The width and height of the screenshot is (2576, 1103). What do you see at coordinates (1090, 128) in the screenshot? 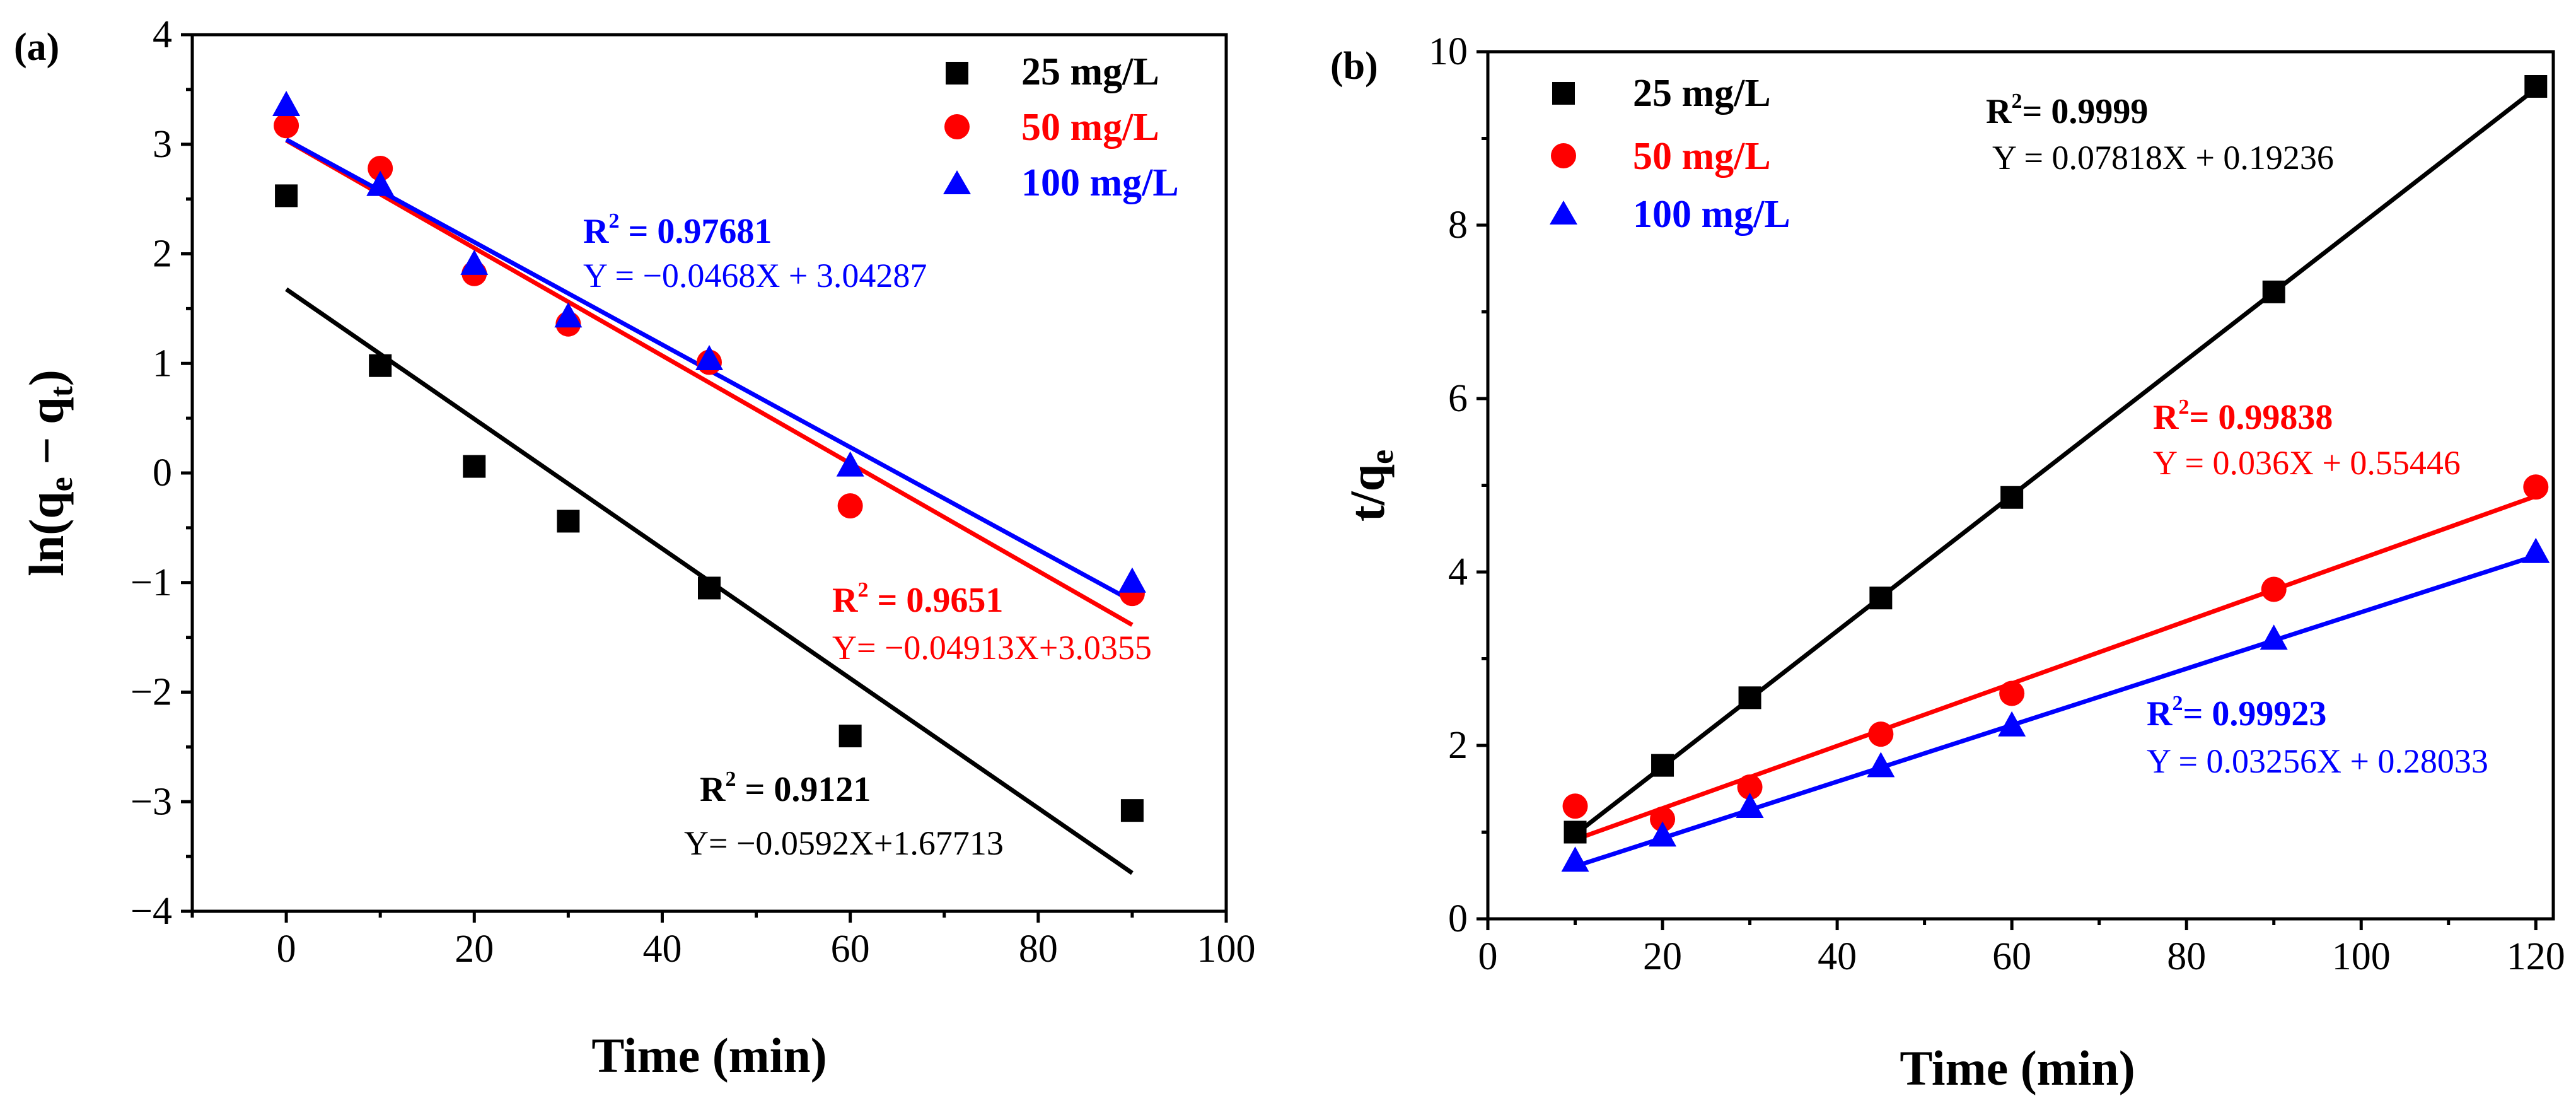
I see `legend-a-50-label: 50 mg/L` at bounding box center [1090, 128].